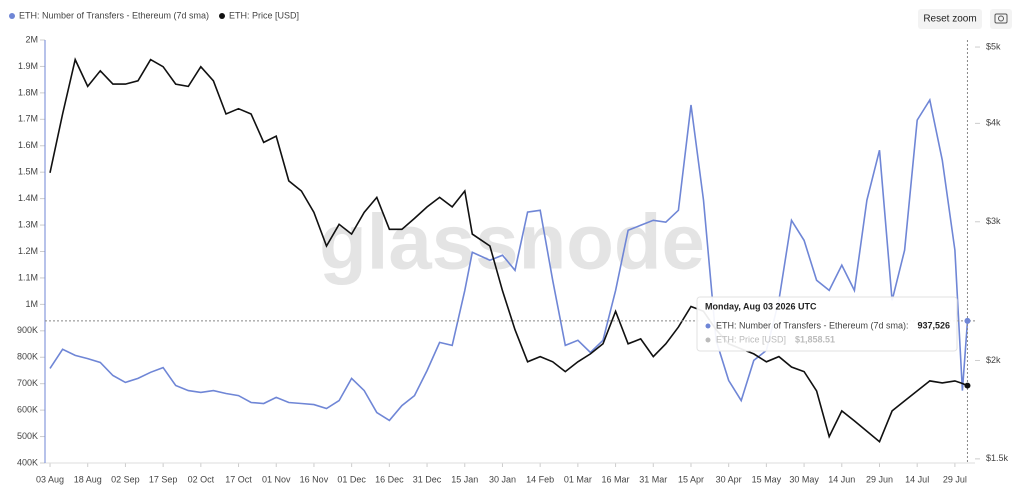 The height and width of the screenshot is (499, 1024). I want to click on y-tick-label: 1.7M, so click(28, 119).